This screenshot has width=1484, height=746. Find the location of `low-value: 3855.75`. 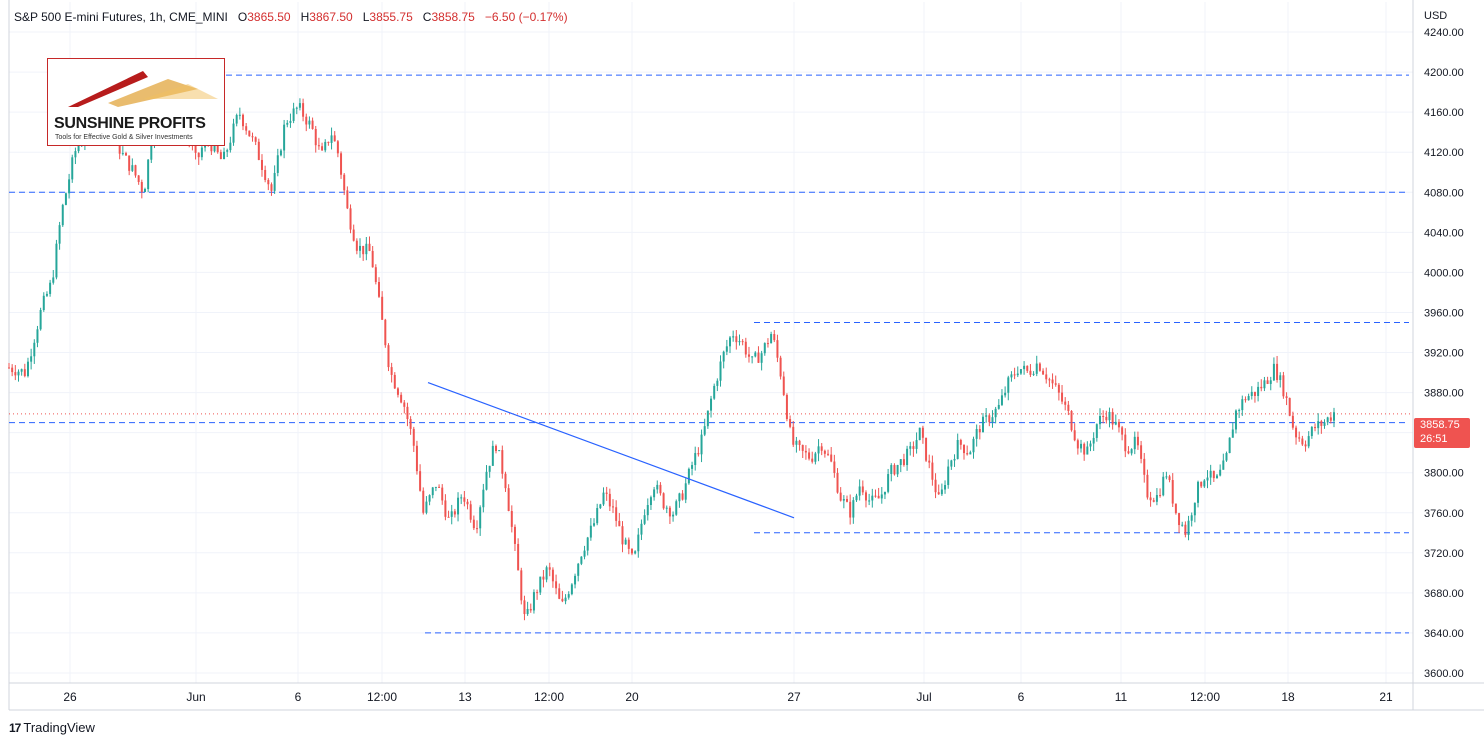

low-value: 3855.75 is located at coordinates (391, 17).